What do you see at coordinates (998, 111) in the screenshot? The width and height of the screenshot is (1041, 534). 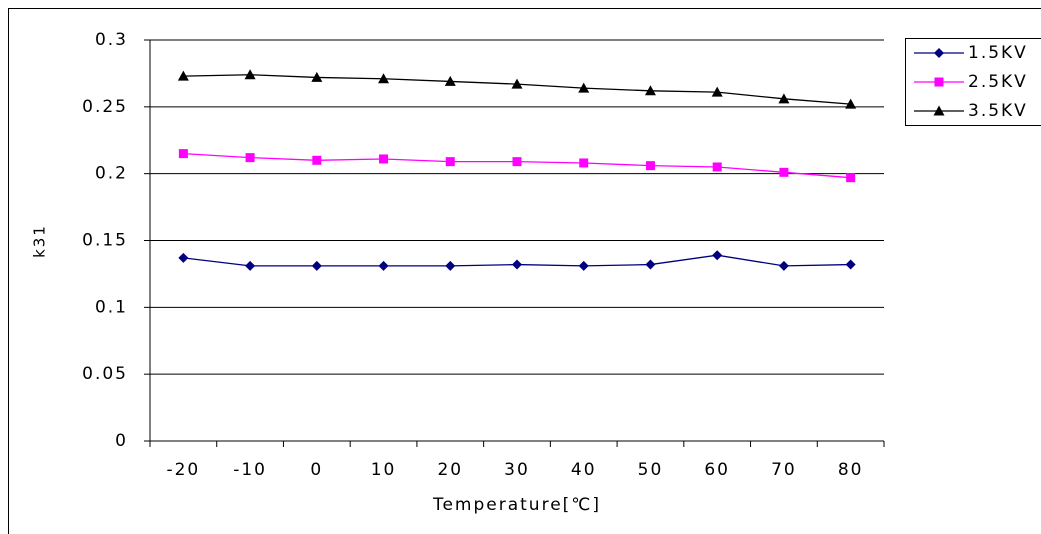 I see `legend-label: 3.5KV` at bounding box center [998, 111].